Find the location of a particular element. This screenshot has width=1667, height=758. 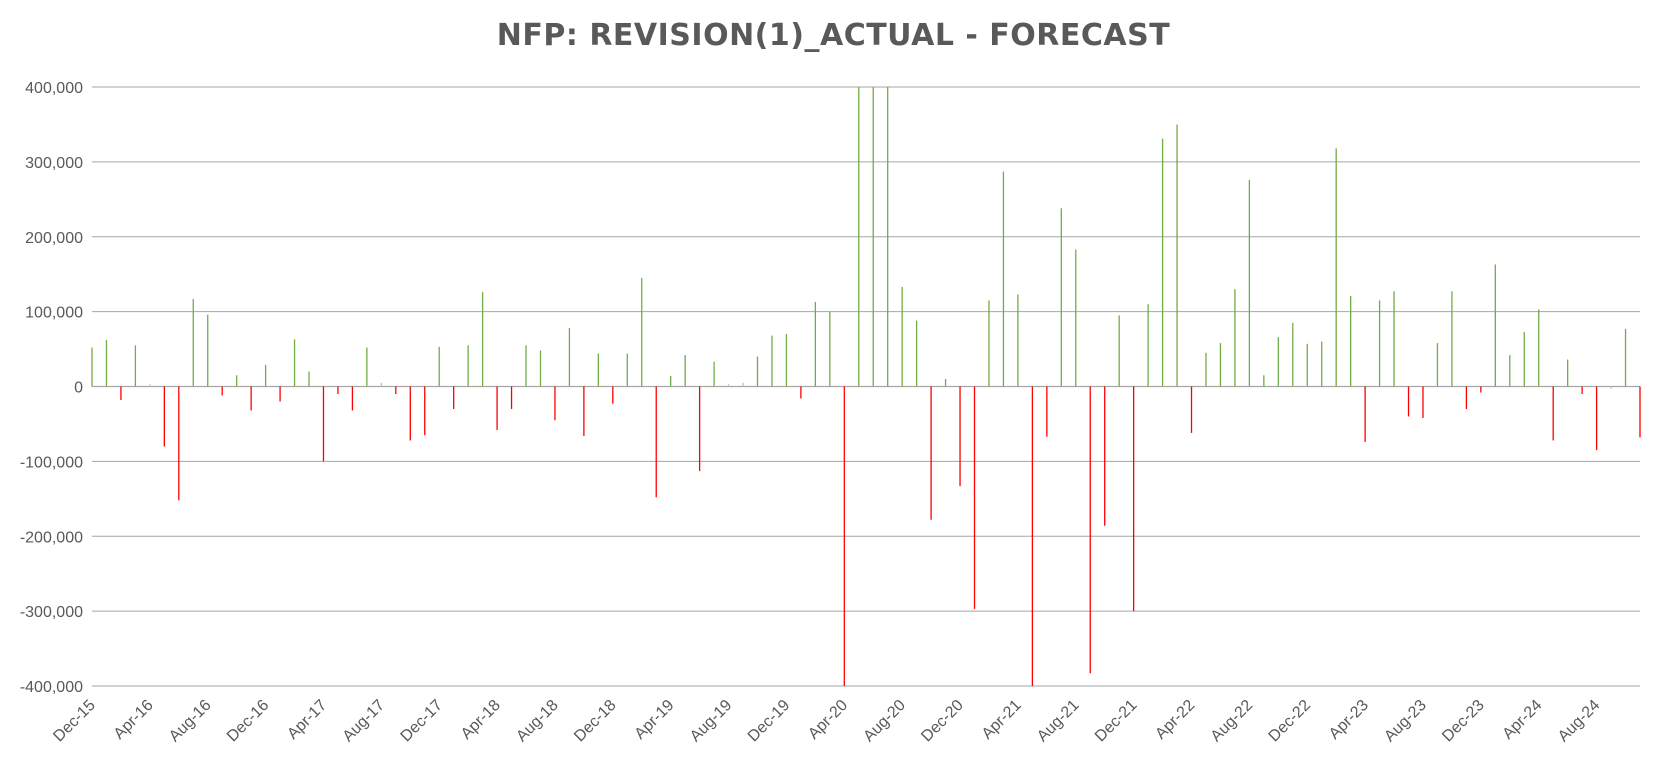

x-tick-label: Apr-18 is located at coordinates (481, 720).